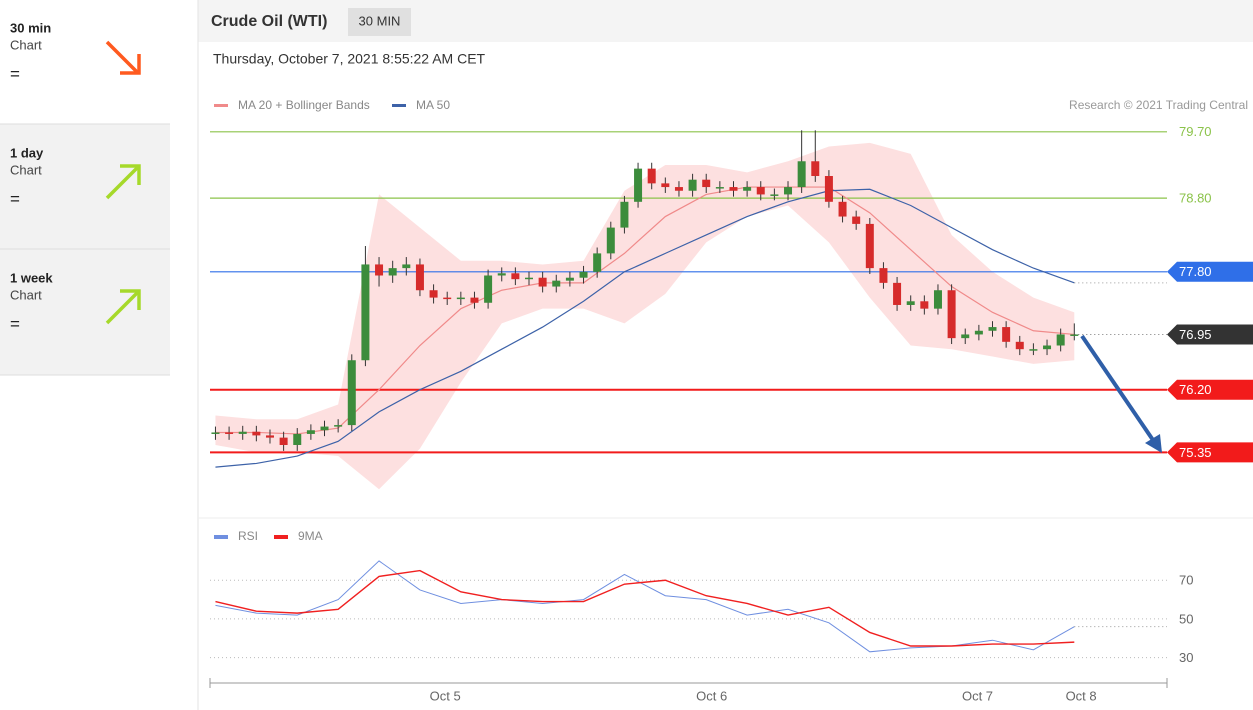  I want to click on level-label: 76.95, so click(1195, 334).